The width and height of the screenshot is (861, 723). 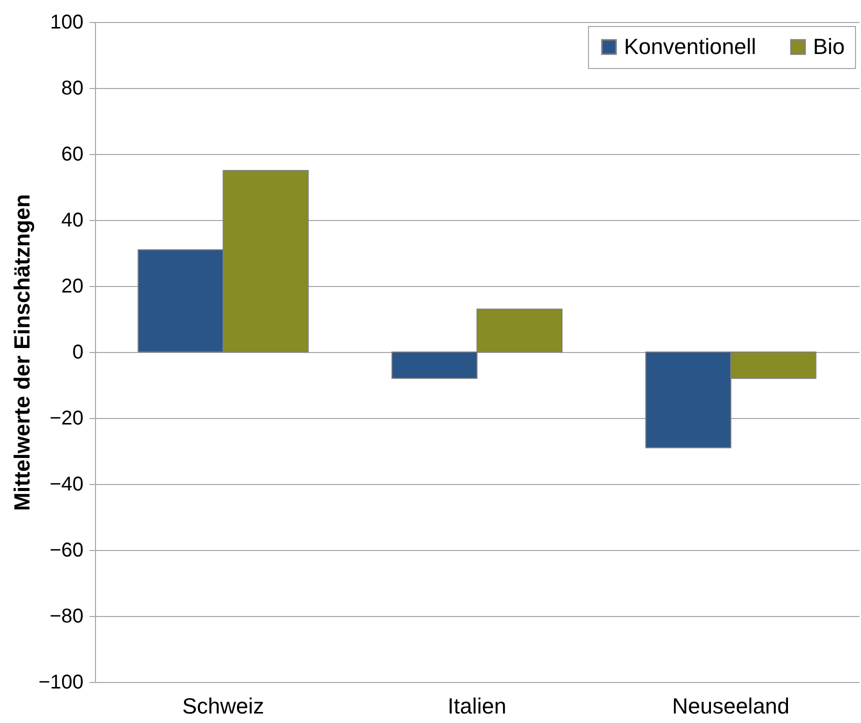 What do you see at coordinates (78, 353) in the screenshot?
I see `y-tick-label: 0` at bounding box center [78, 353].